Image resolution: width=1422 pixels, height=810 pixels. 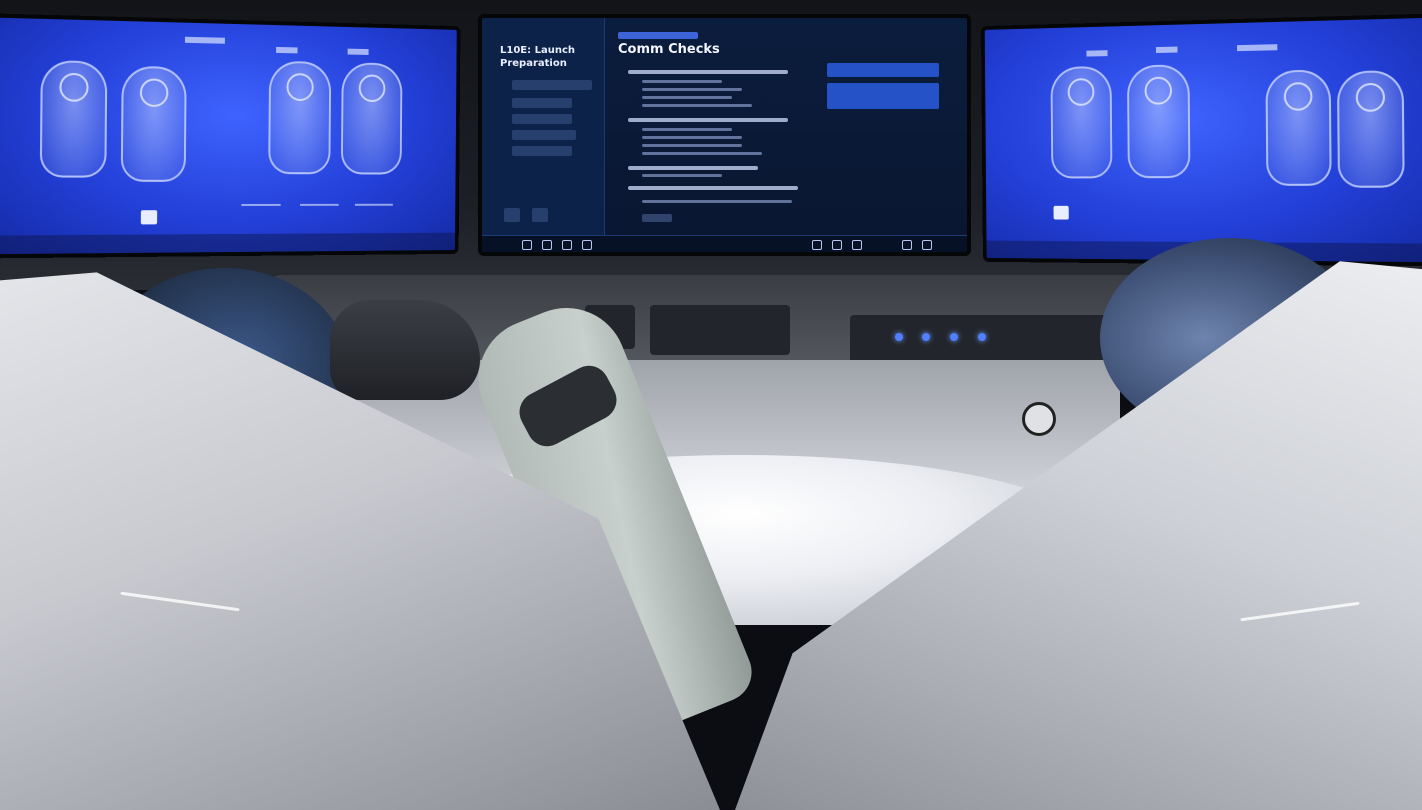 I want to click on checklist-button, so click(x=657, y=218).